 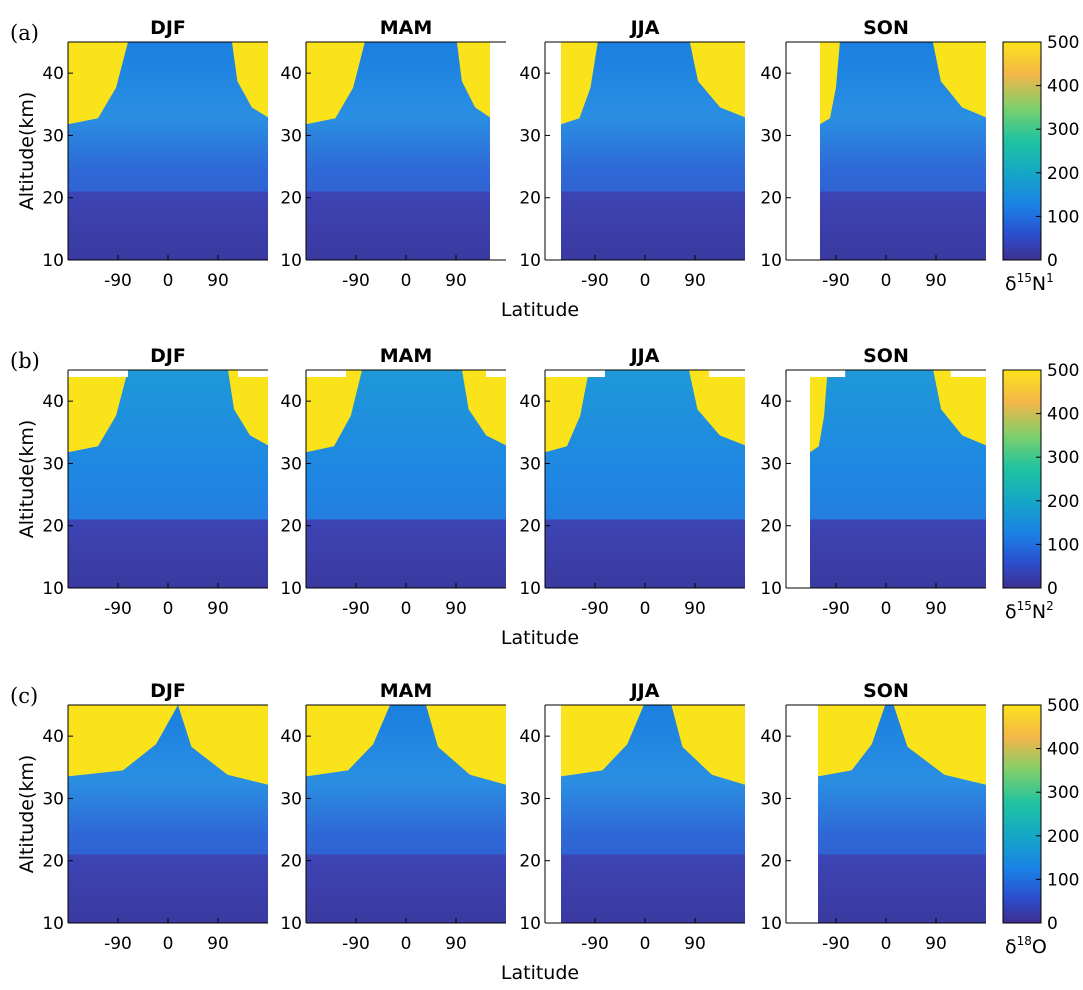 I want to click on colorbar-label: δ15N2, so click(x=1029, y=611).